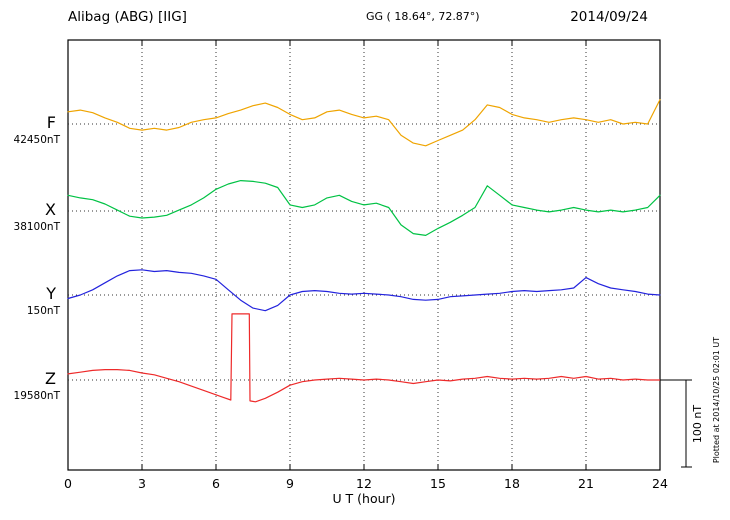 The width and height of the screenshot is (730, 520). Describe the element at coordinates (586, 483) in the screenshot. I see `x-tick-label: 21` at that location.